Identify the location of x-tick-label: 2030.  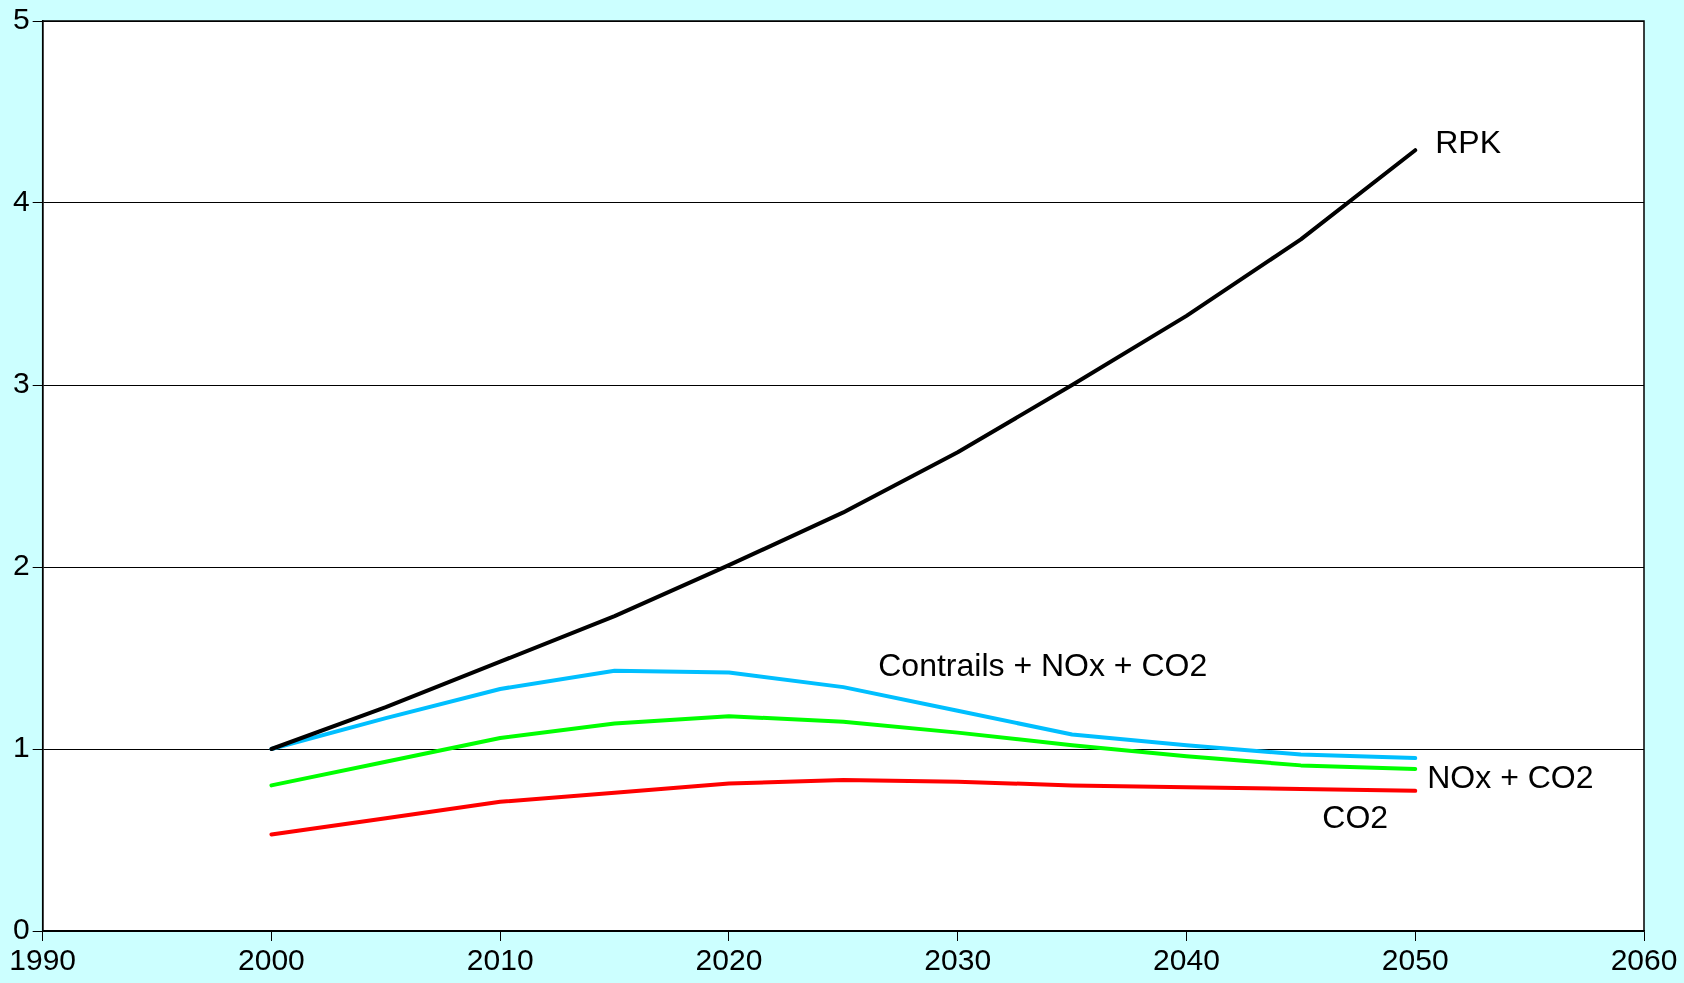
(958, 960).